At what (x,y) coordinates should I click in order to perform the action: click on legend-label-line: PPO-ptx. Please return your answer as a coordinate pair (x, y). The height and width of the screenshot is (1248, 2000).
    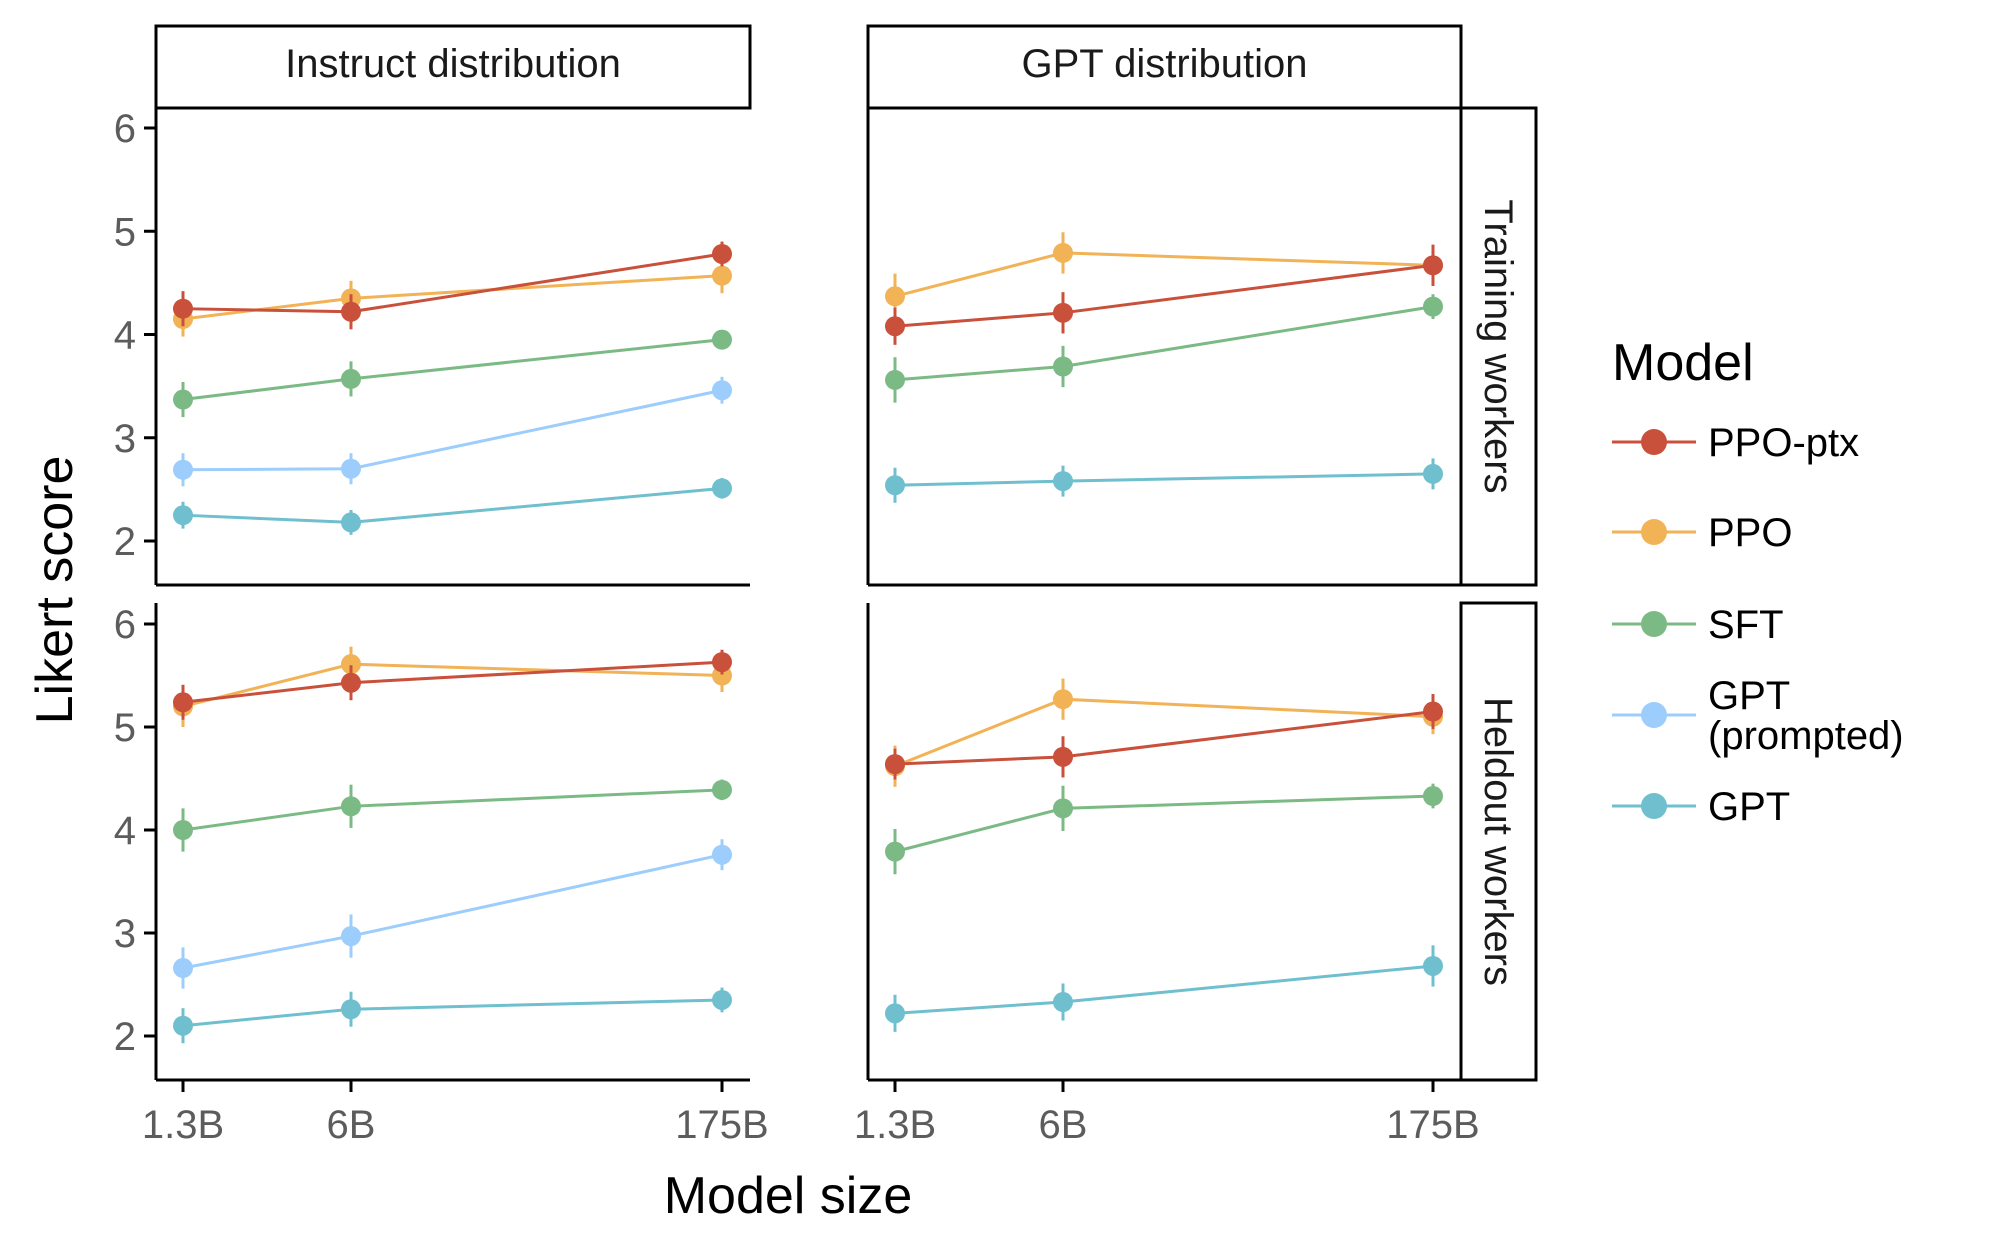
    Looking at the image, I should click on (1783, 443).